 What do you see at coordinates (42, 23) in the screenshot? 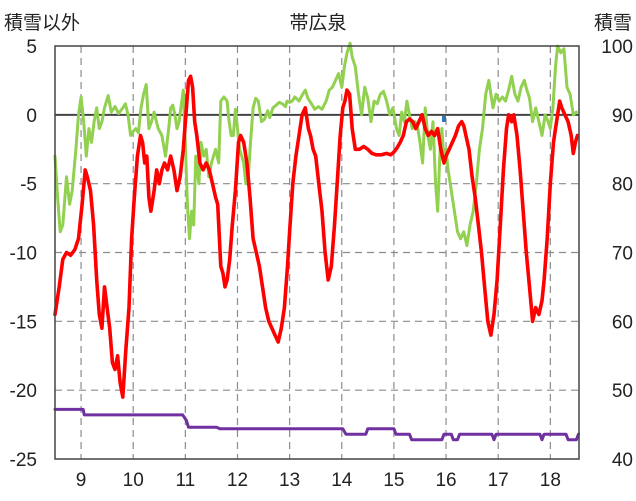
I see `left-axis-label: 積雪以外` at bounding box center [42, 23].